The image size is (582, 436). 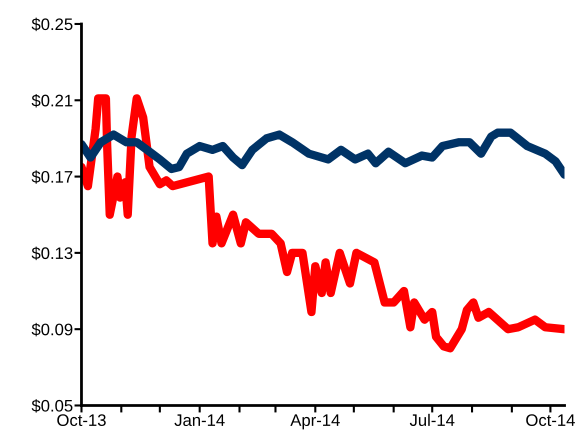 I want to click on x-tick-label: Jan-14, so click(x=199, y=420).